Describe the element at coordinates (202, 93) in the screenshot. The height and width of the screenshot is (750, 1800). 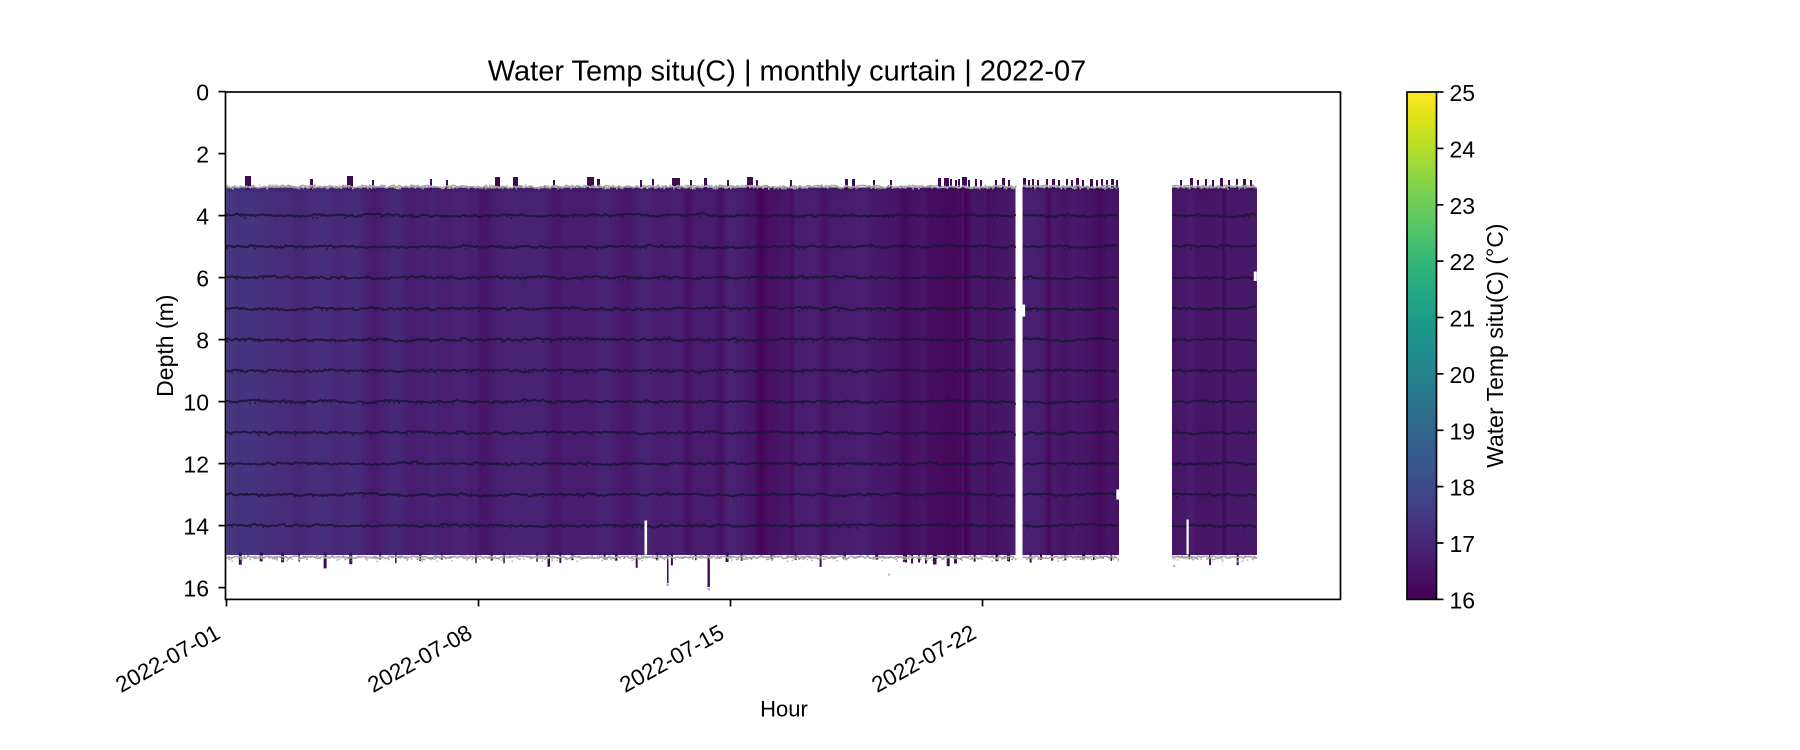
I see `svg-text: 0` at that location.